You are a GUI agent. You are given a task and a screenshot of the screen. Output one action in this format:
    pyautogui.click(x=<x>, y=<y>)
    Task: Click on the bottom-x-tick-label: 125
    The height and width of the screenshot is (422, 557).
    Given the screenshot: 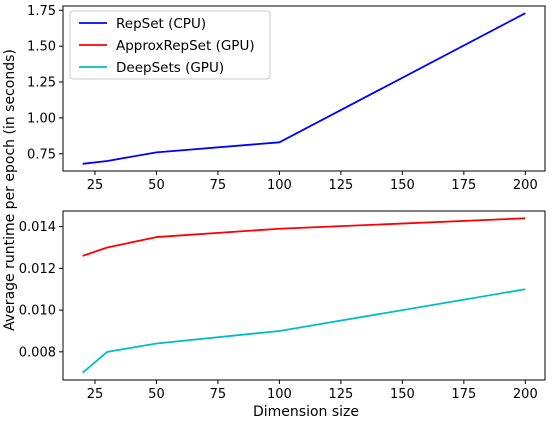 What is the action you would take?
    pyautogui.click(x=340, y=394)
    